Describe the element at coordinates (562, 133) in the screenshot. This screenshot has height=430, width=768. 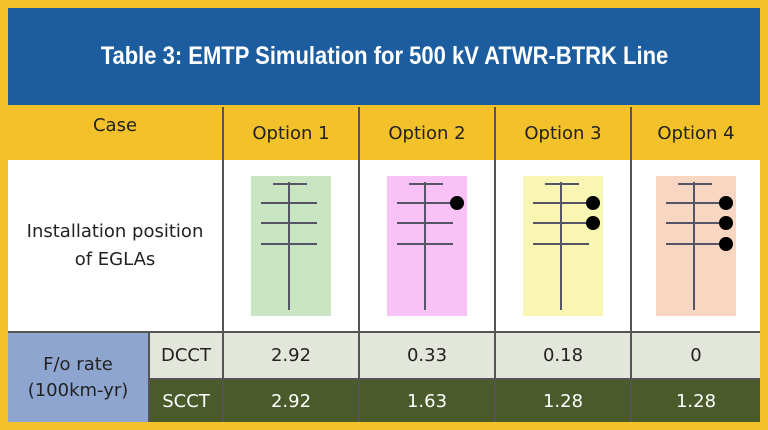
I see `option-header: Option 3` at that location.